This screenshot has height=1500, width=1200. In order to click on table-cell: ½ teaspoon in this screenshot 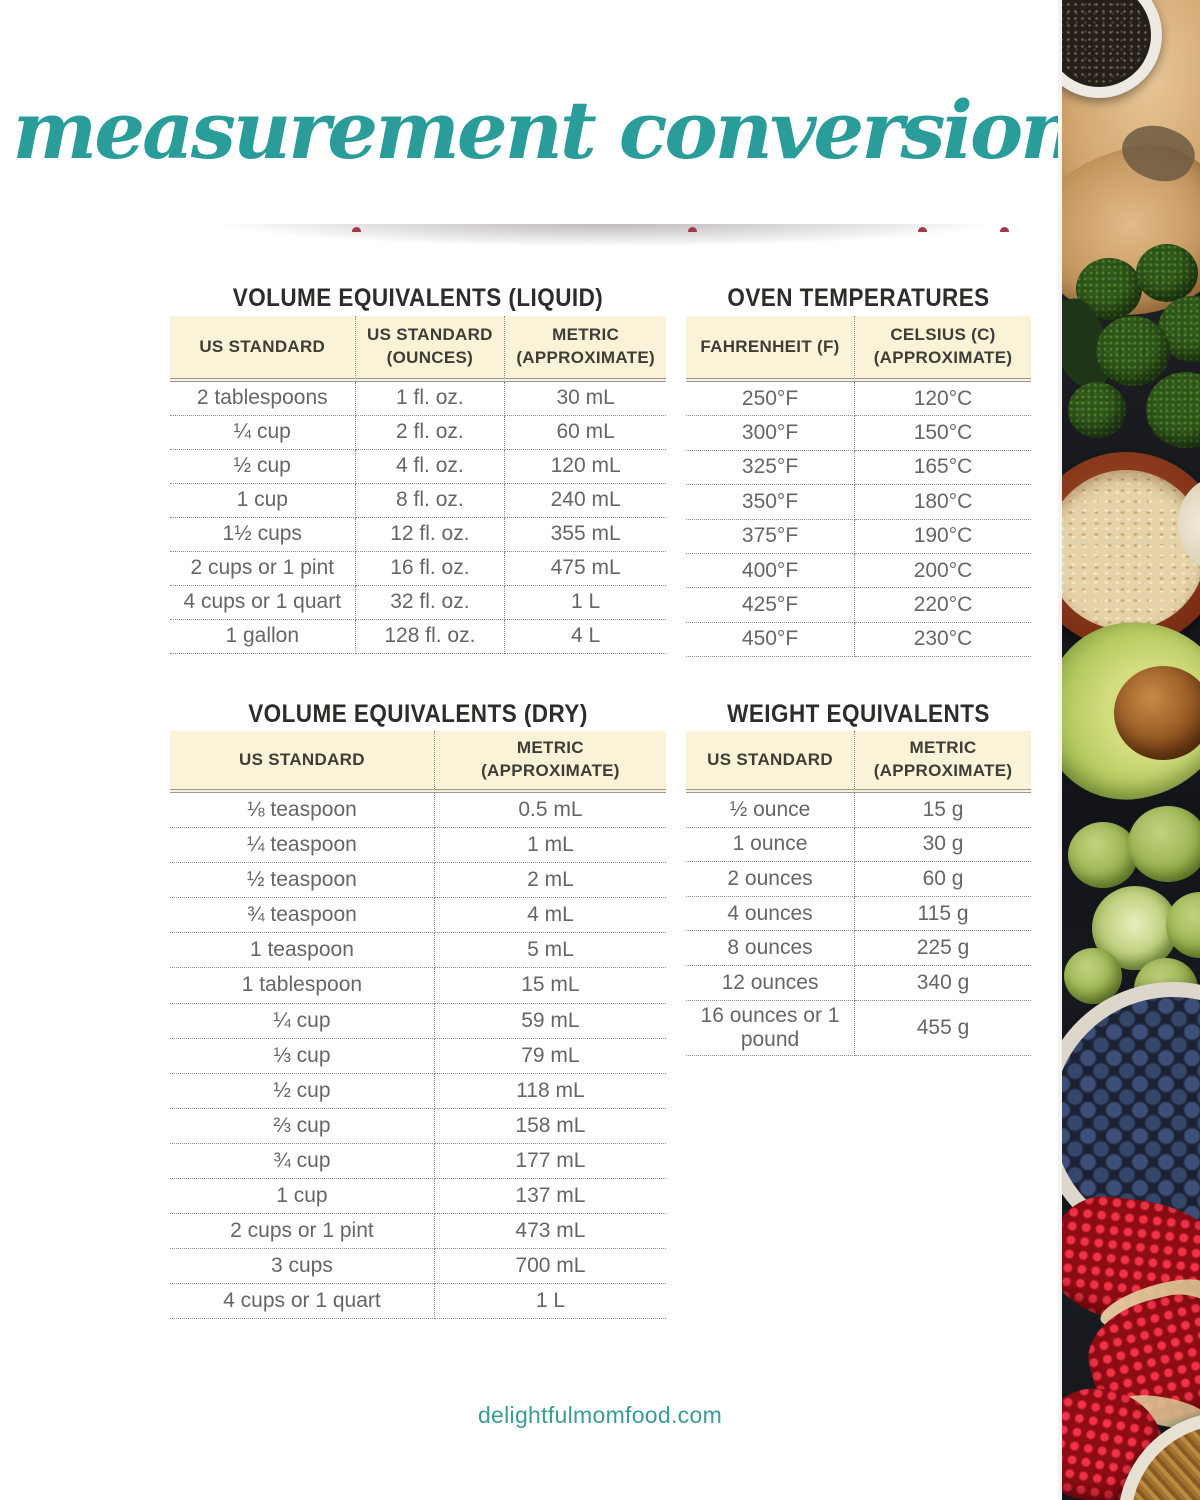, I will do `click(302, 881)`.